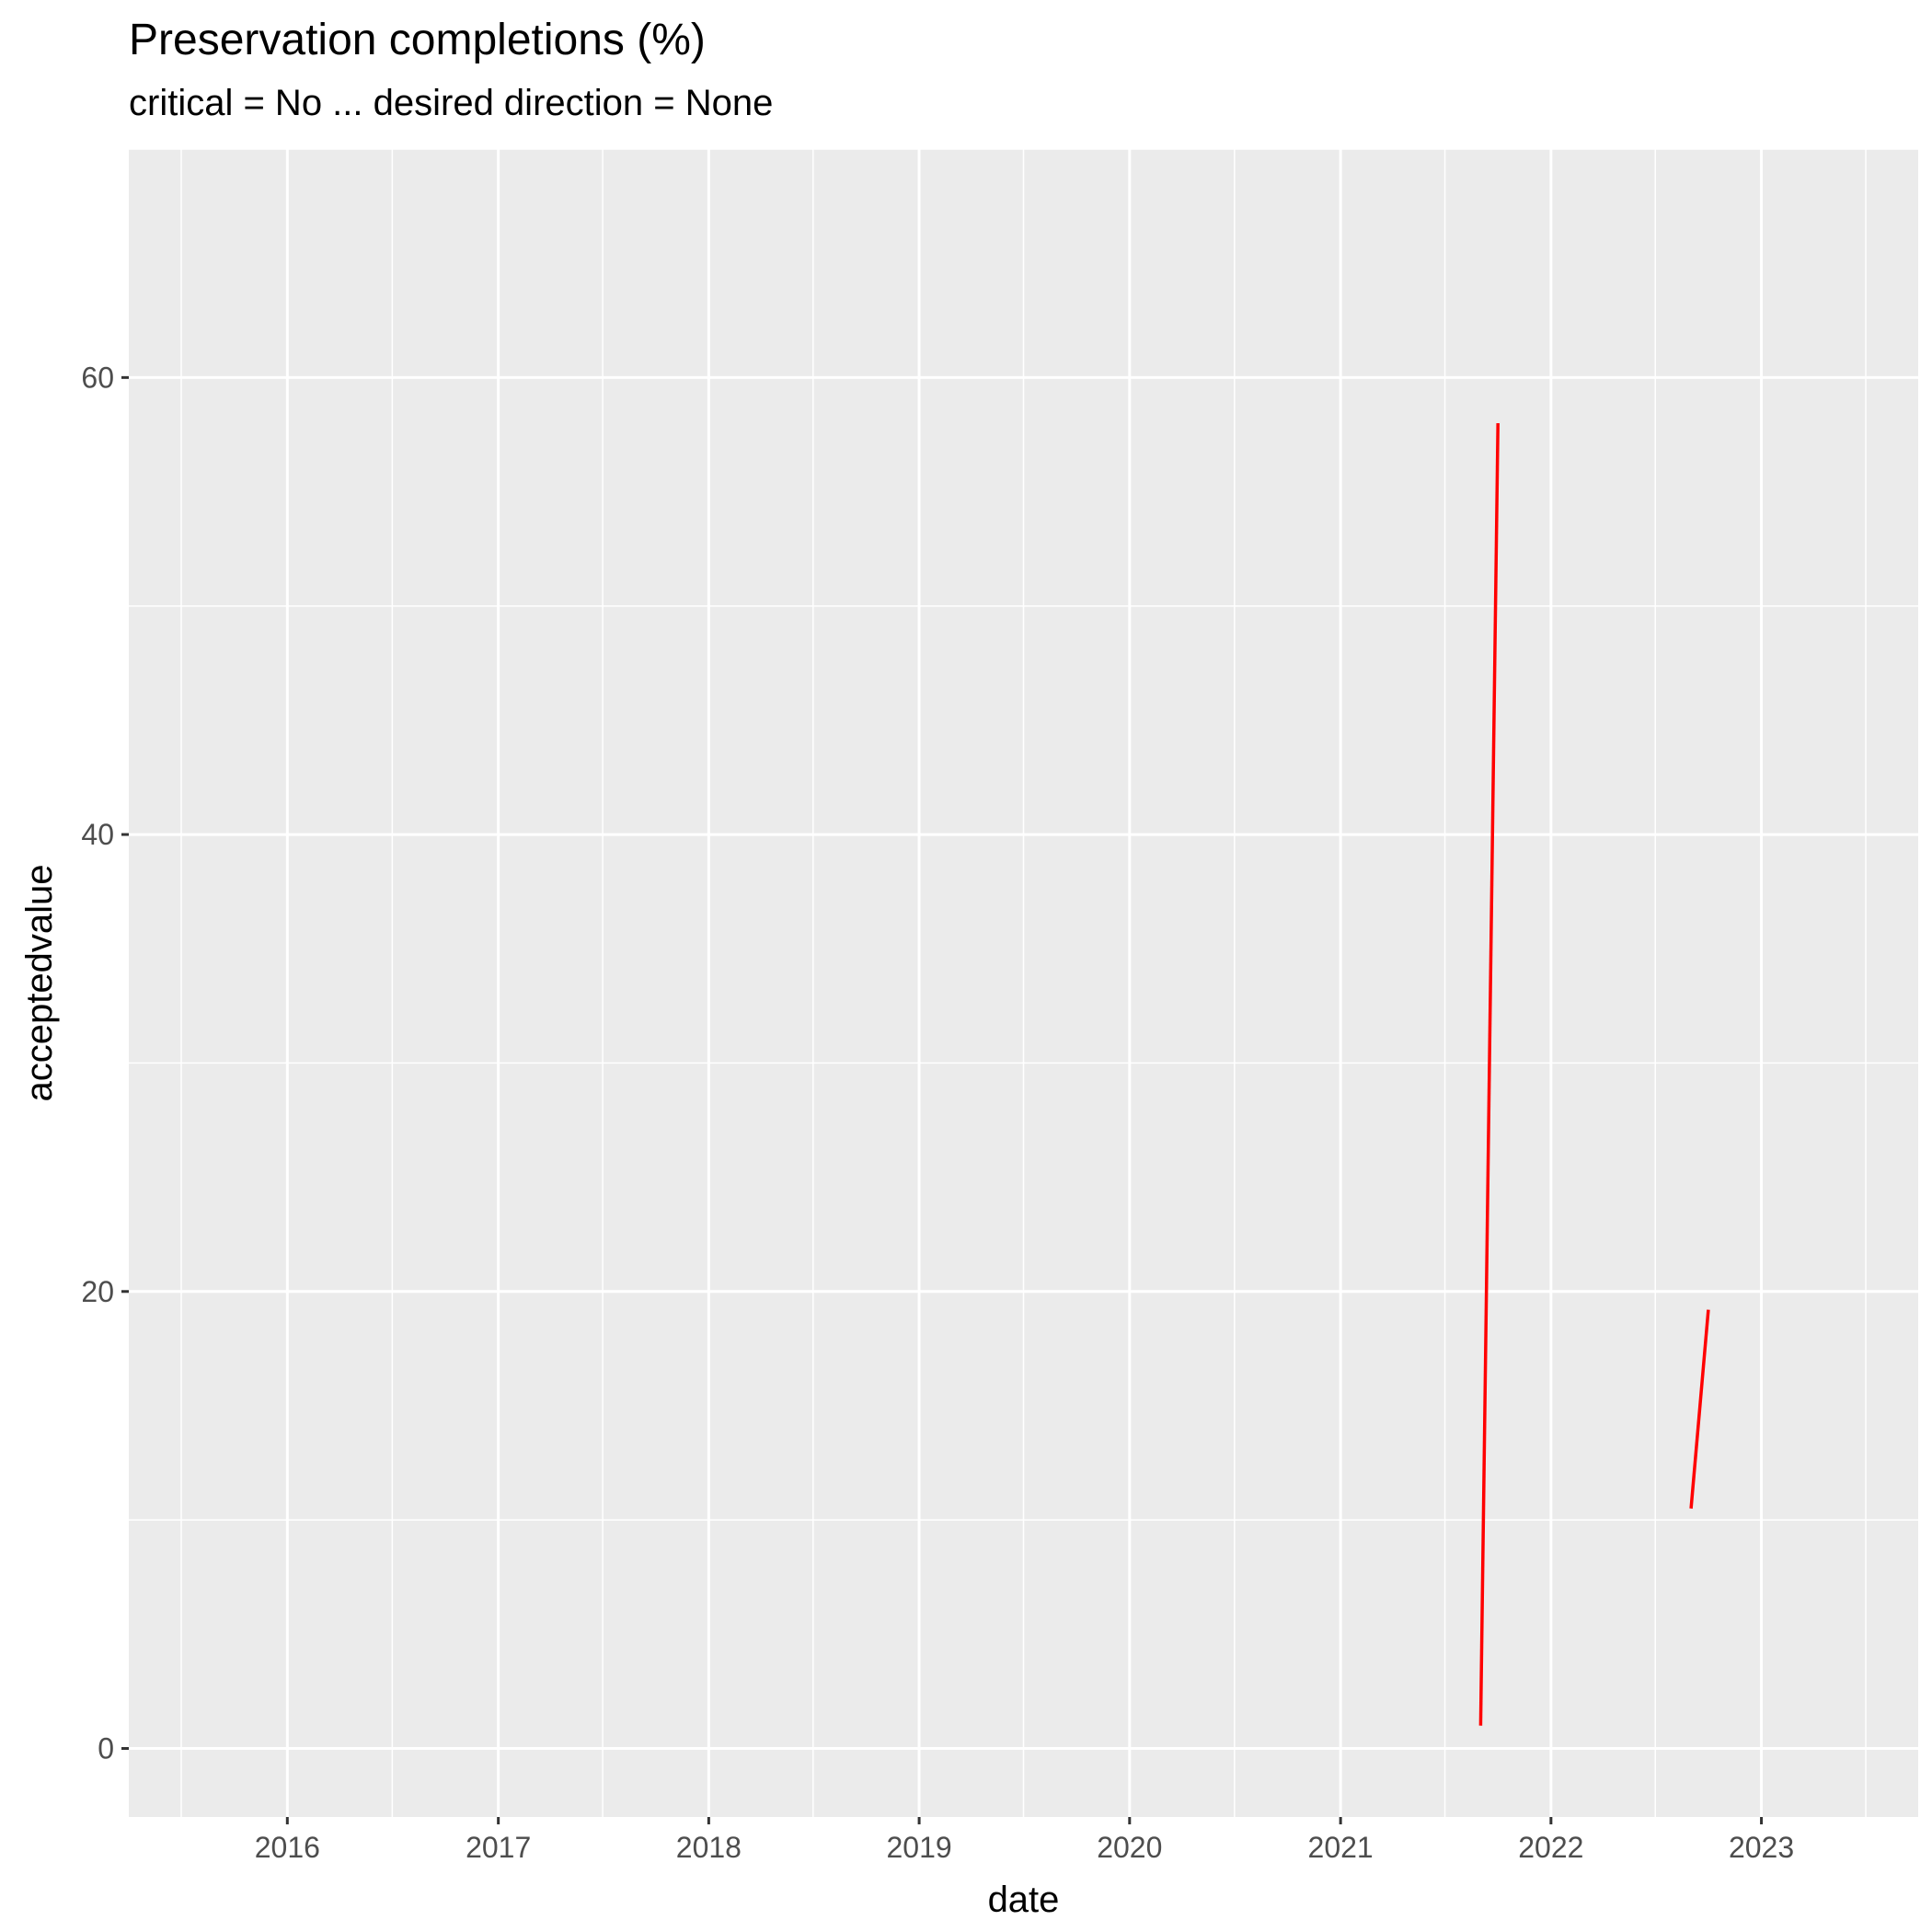 Image resolution: width=1932 pixels, height=1932 pixels. What do you see at coordinates (1550, 1847) in the screenshot?
I see `x-tick-label: 2022` at bounding box center [1550, 1847].